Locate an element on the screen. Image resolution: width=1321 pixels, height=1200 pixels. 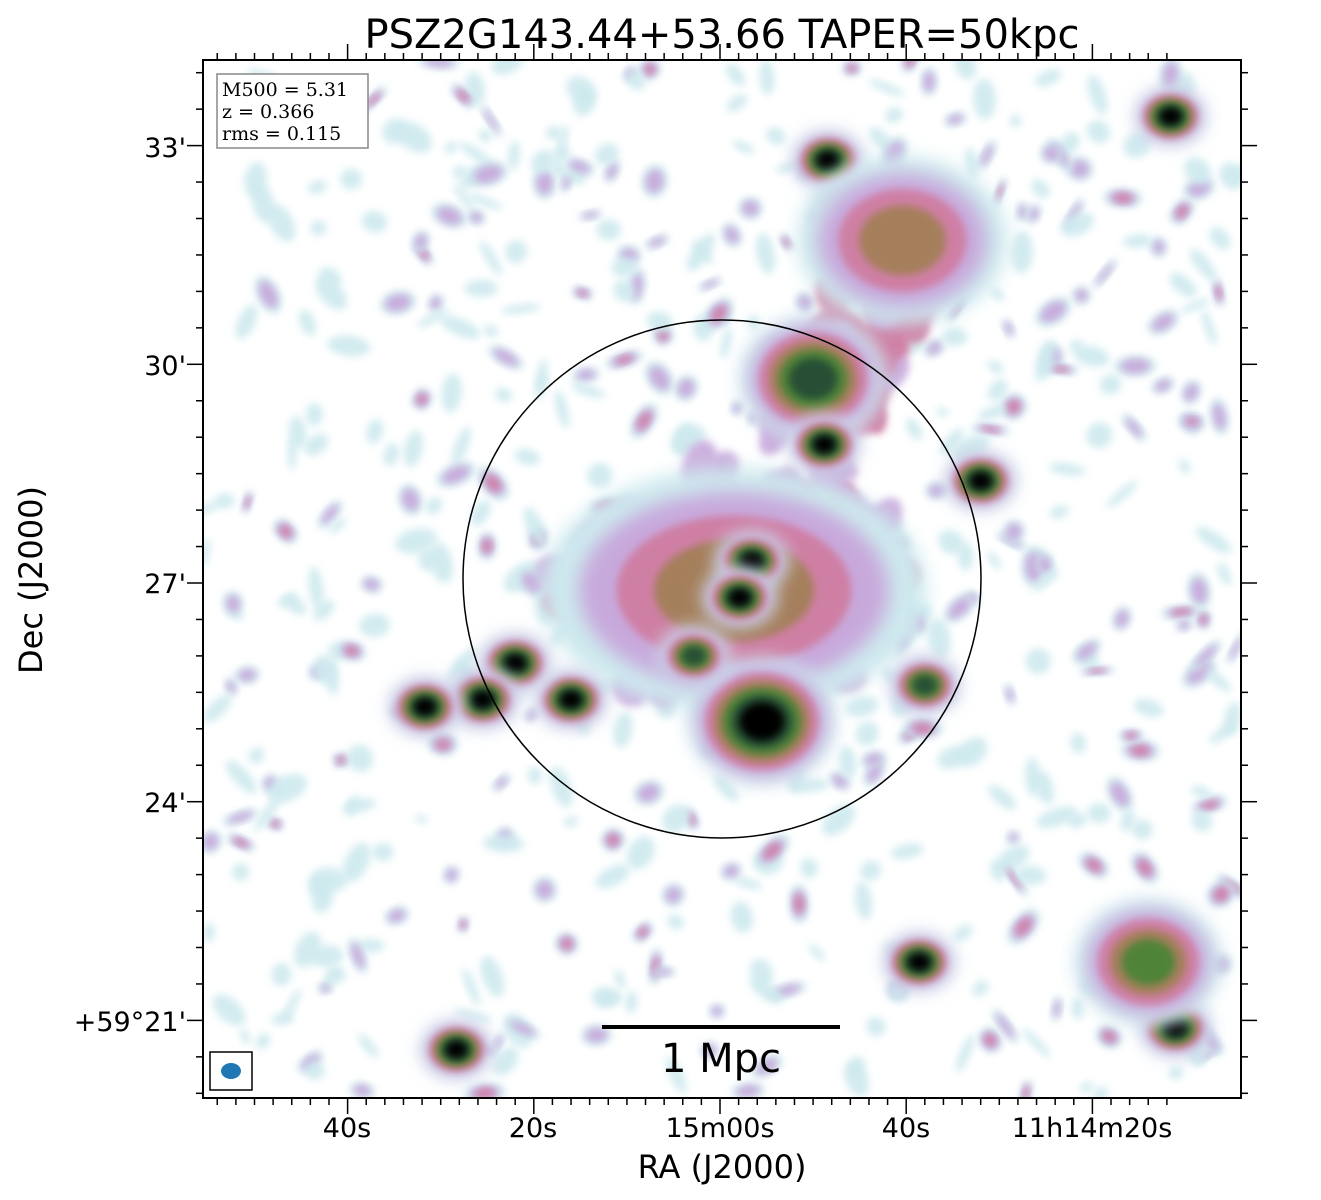
x-tick-label: 11h14m20s is located at coordinates (1092, 1128).